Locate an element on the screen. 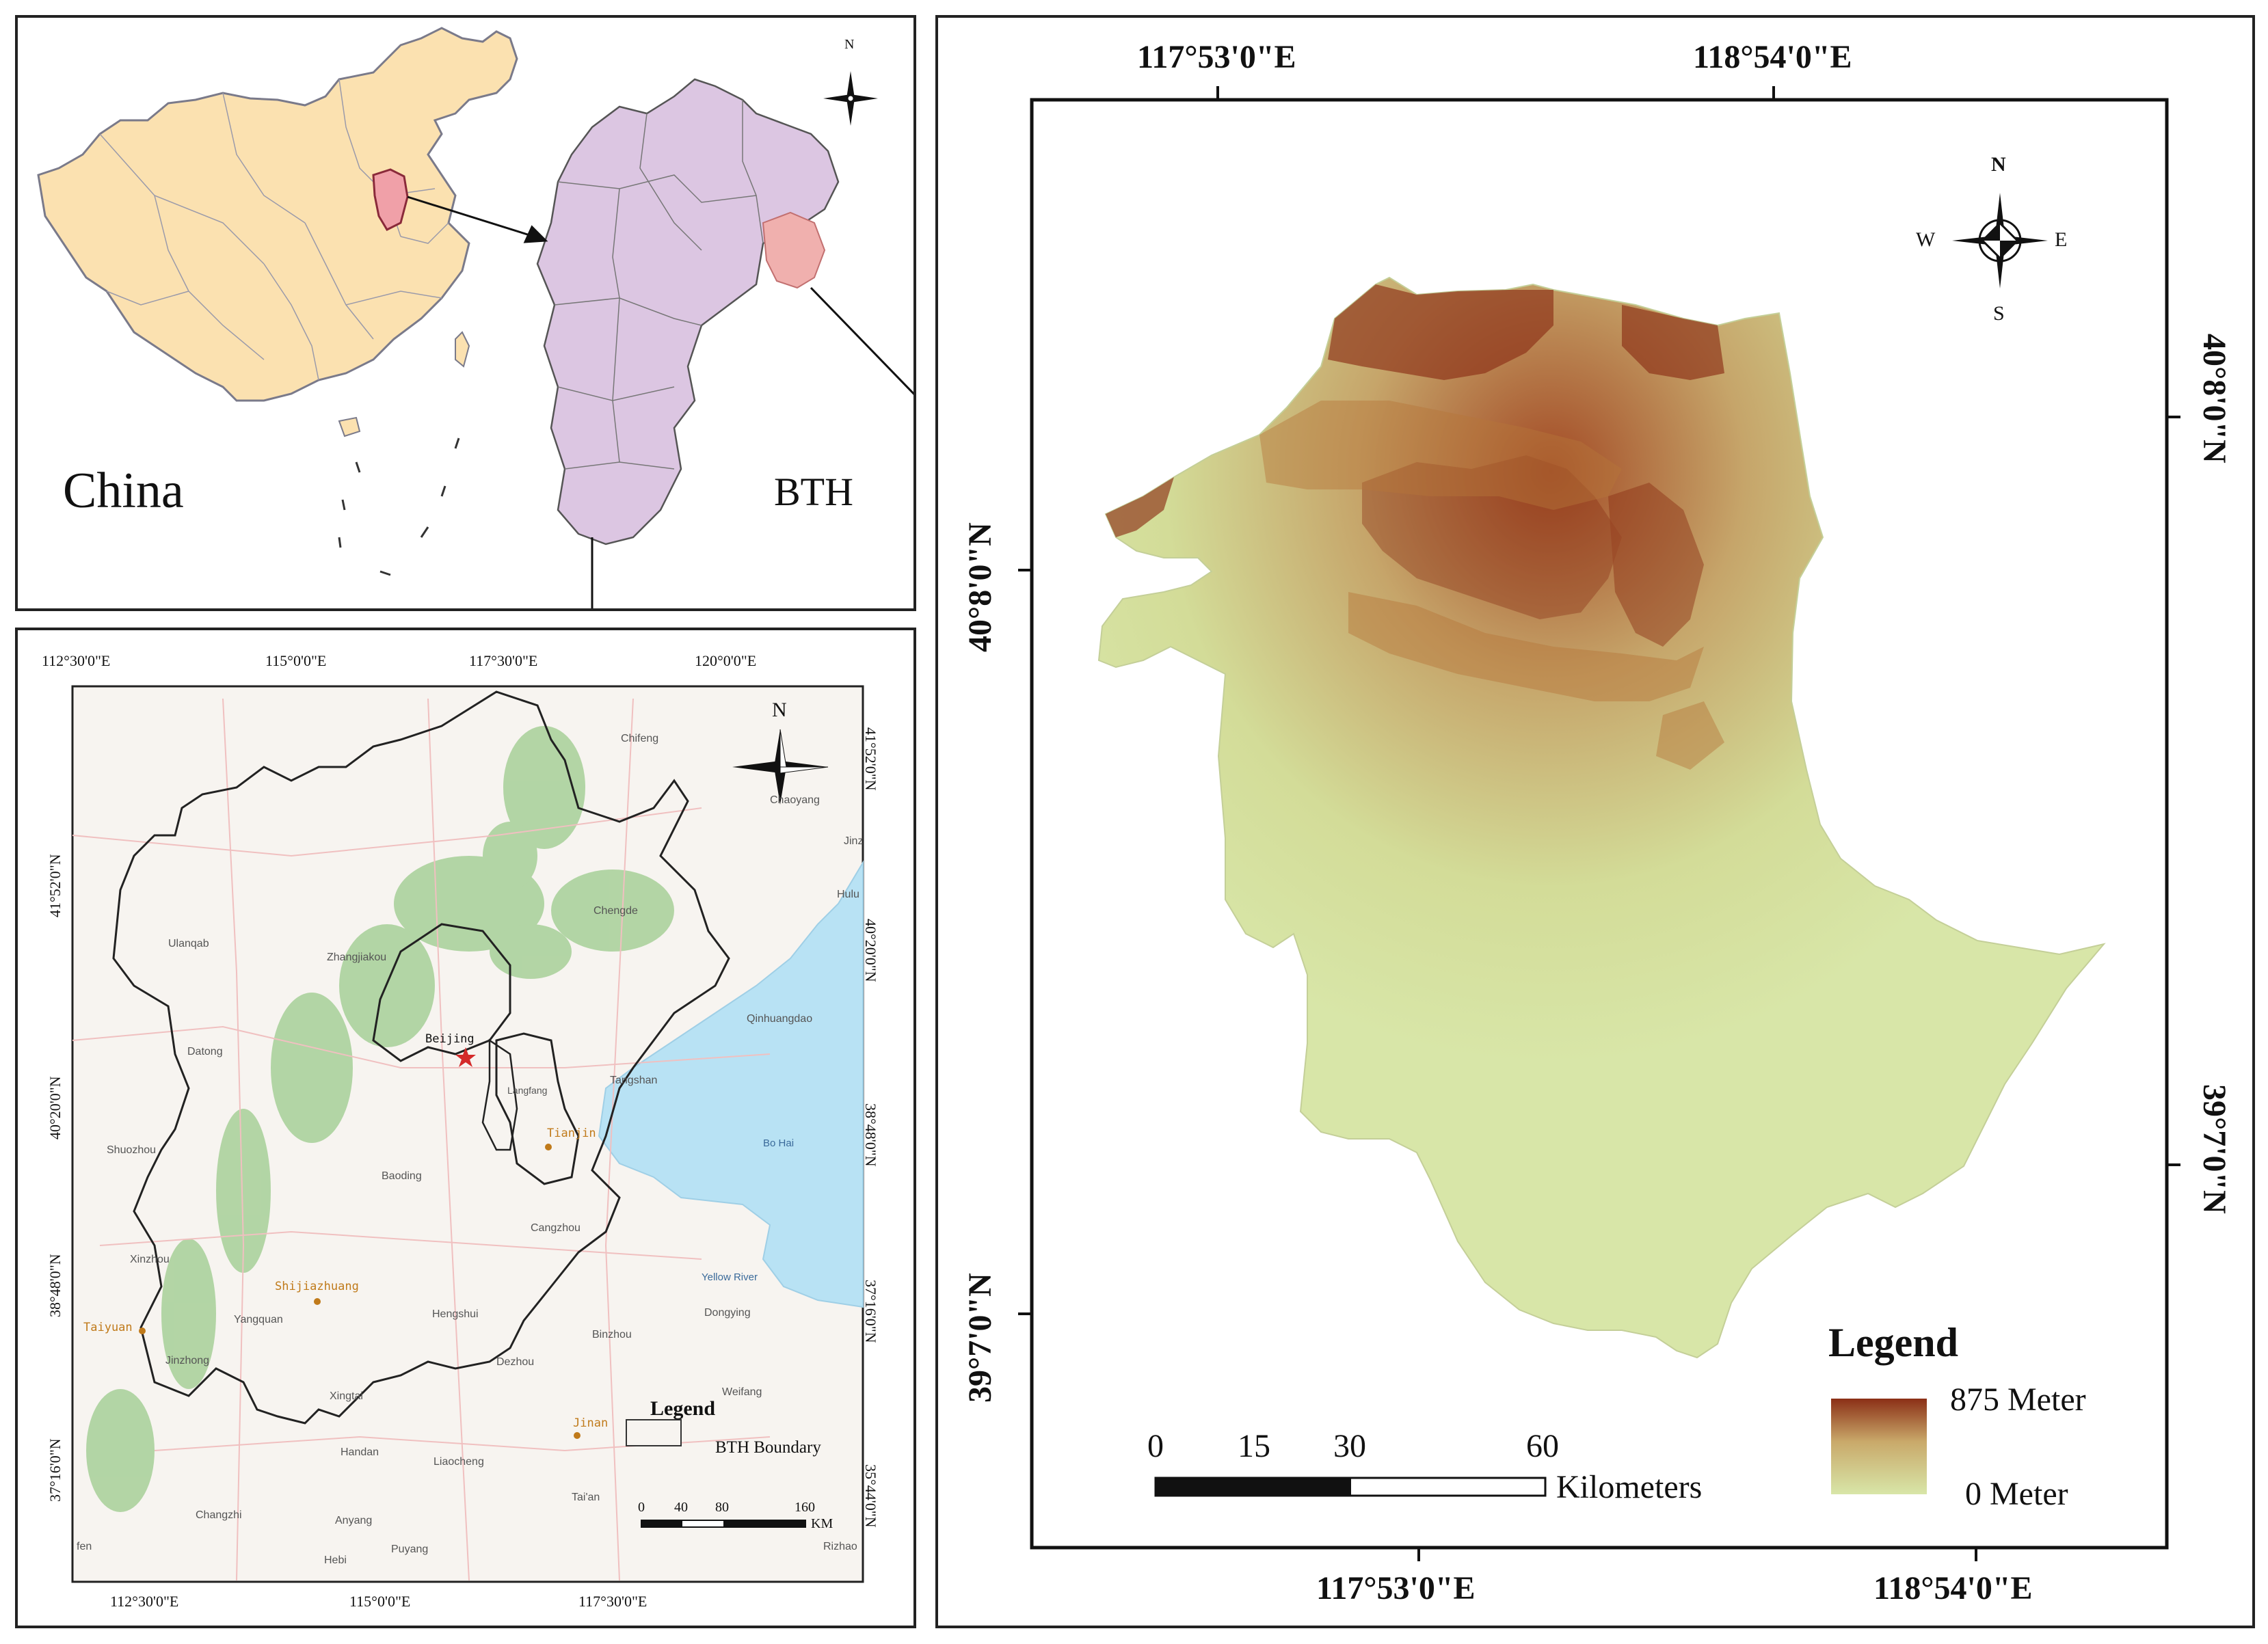 The image size is (2268, 1644). bth-legend-swatch is located at coordinates (654, 1432).